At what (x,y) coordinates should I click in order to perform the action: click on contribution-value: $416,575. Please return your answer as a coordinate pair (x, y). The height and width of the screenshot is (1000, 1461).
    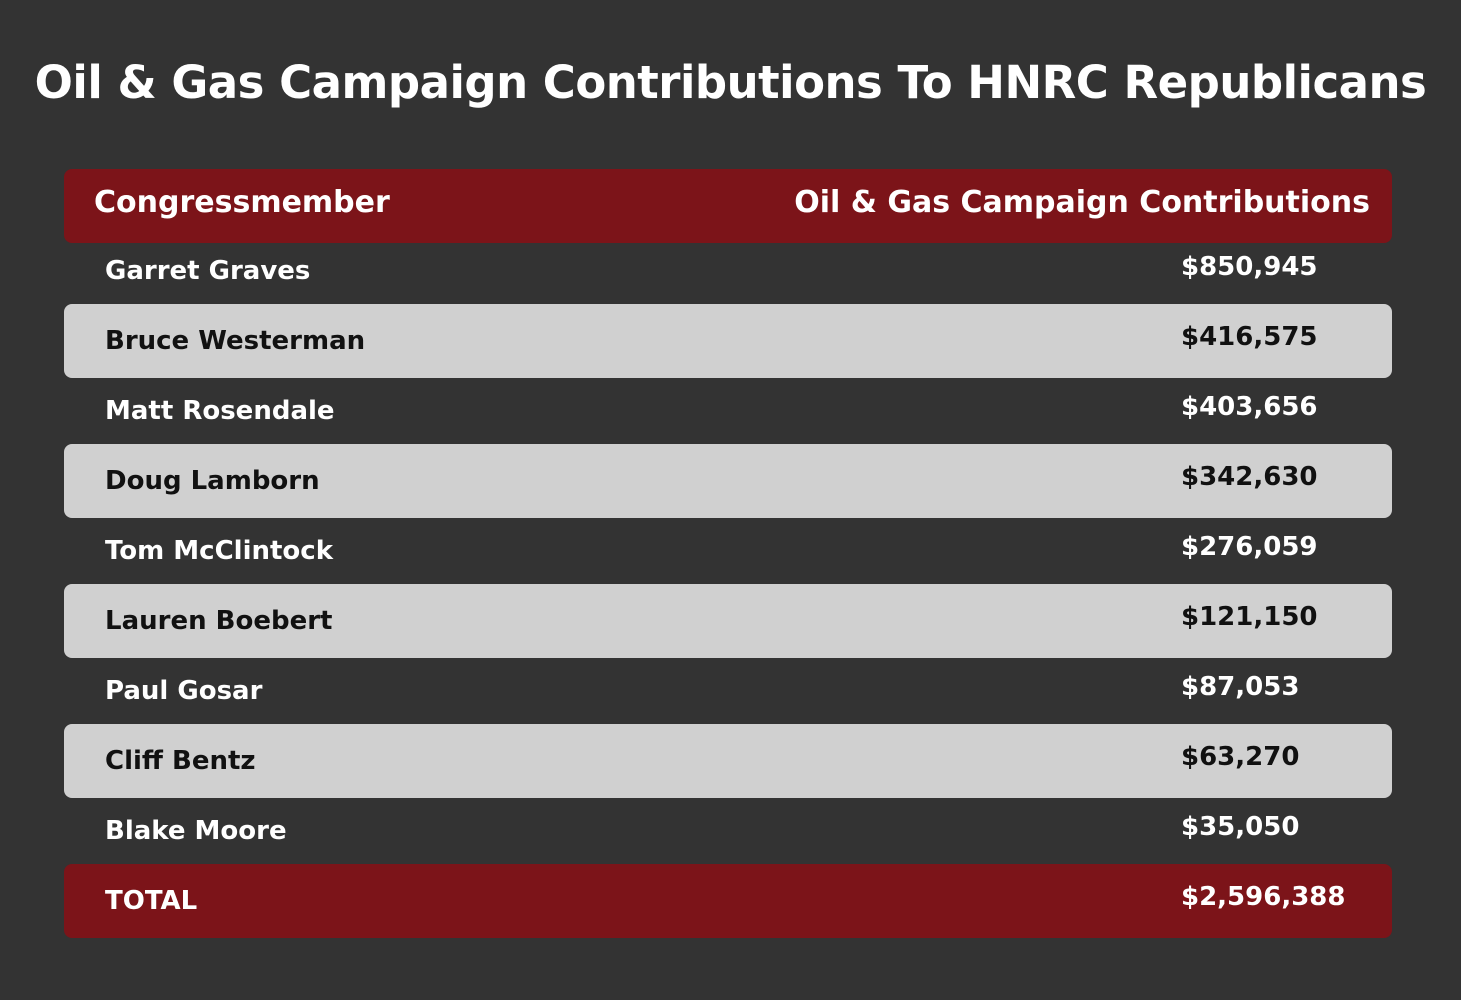
    Looking at the image, I should click on (1249, 337).